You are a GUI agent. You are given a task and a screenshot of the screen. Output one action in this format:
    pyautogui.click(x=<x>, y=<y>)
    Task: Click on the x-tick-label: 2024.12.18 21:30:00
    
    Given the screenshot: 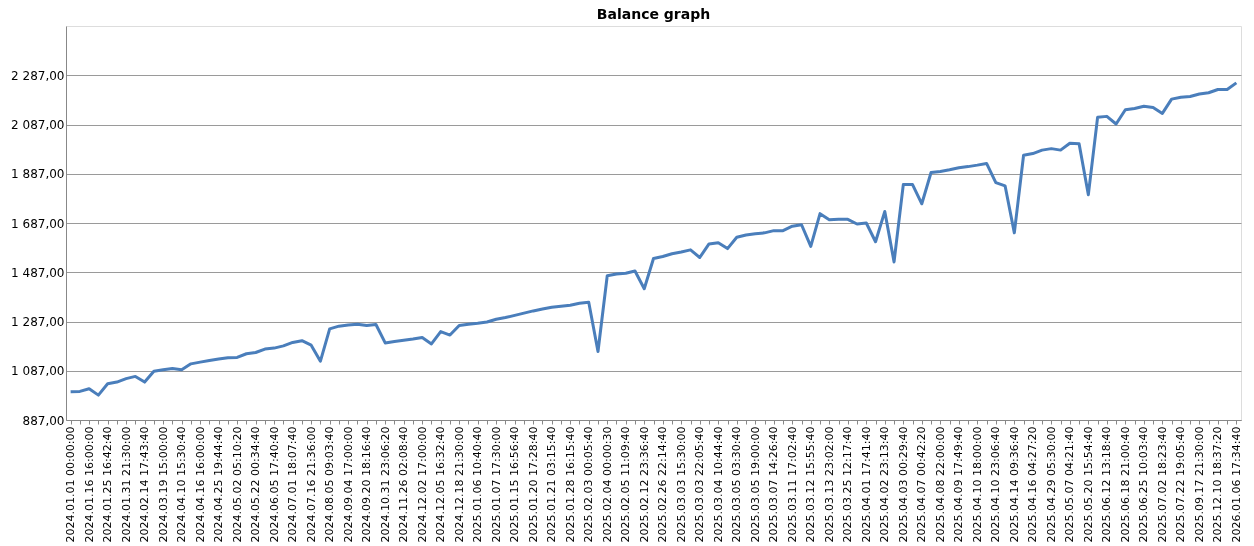 What is the action you would take?
    pyautogui.click(x=459, y=484)
    